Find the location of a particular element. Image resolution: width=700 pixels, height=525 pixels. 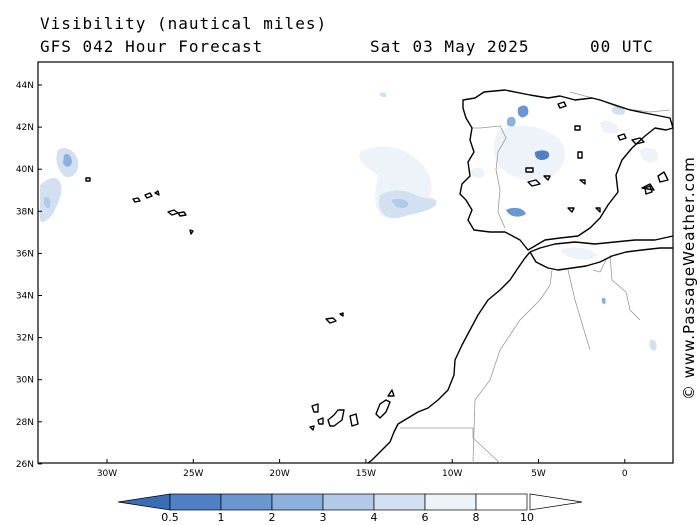

longitude-axis: 30W 25W 20W 15W 10W 5W 0 is located at coordinates (362, 469).